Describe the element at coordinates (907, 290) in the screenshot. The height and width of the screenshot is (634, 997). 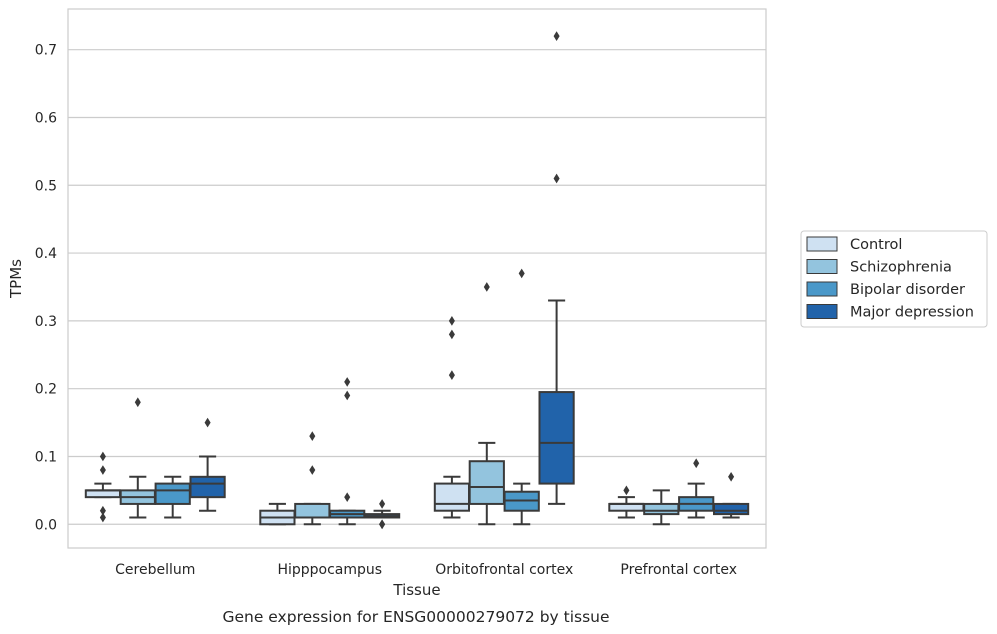
I see `legend-label: Bipolar disorder` at that location.